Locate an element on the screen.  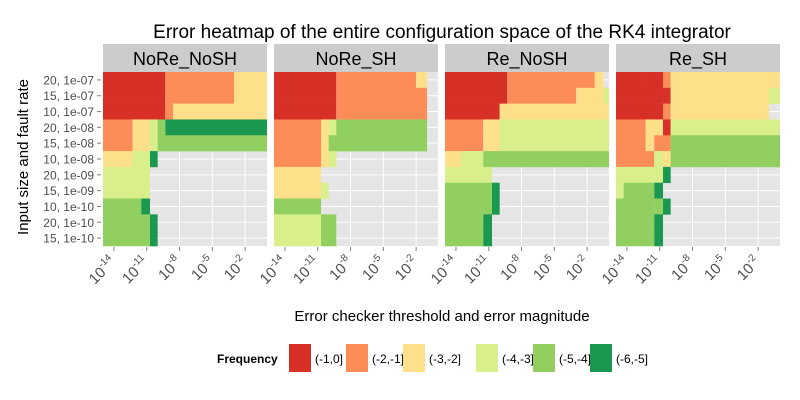
facet-label: Re_SH is located at coordinates (698, 59).